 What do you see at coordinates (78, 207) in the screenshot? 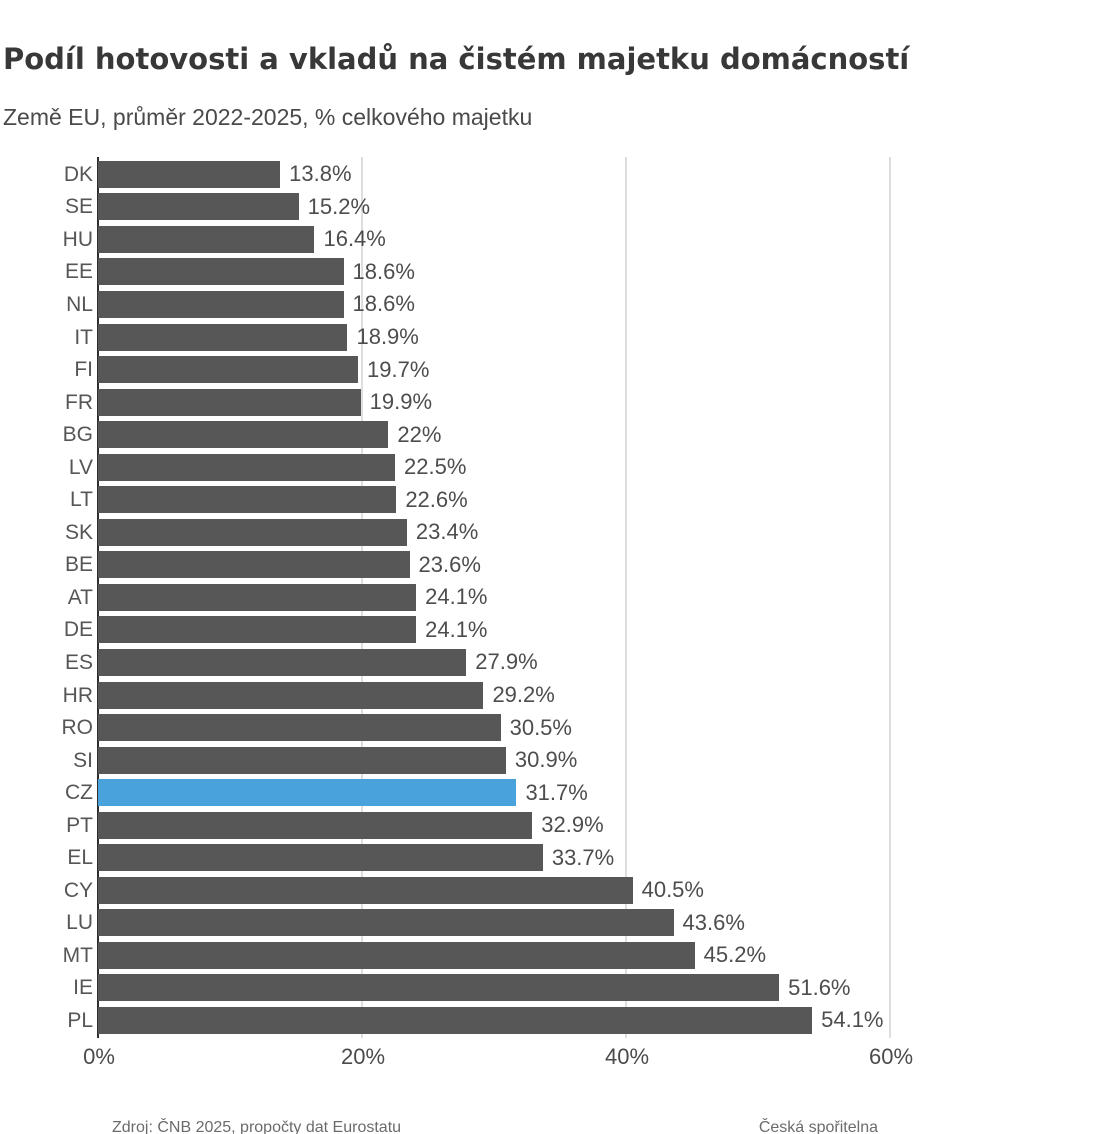
I see `country-label: SE` at bounding box center [78, 207].